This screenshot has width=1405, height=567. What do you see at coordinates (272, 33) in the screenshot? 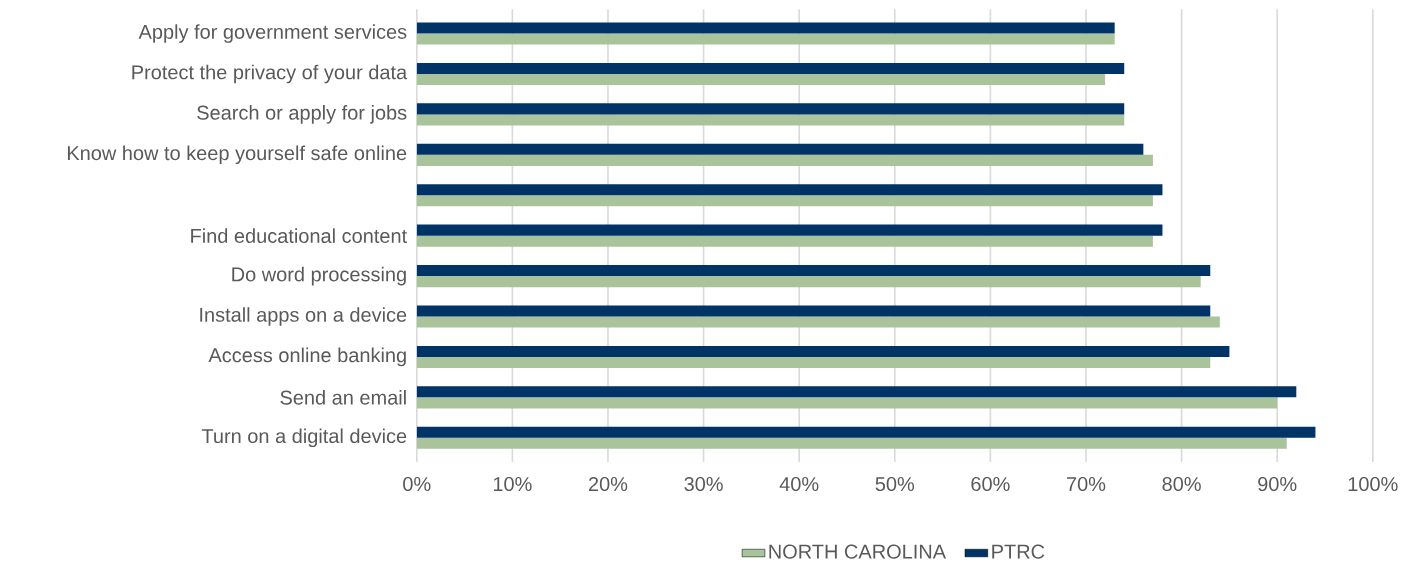
I see `y-tick-label: Apply for government services` at bounding box center [272, 33].